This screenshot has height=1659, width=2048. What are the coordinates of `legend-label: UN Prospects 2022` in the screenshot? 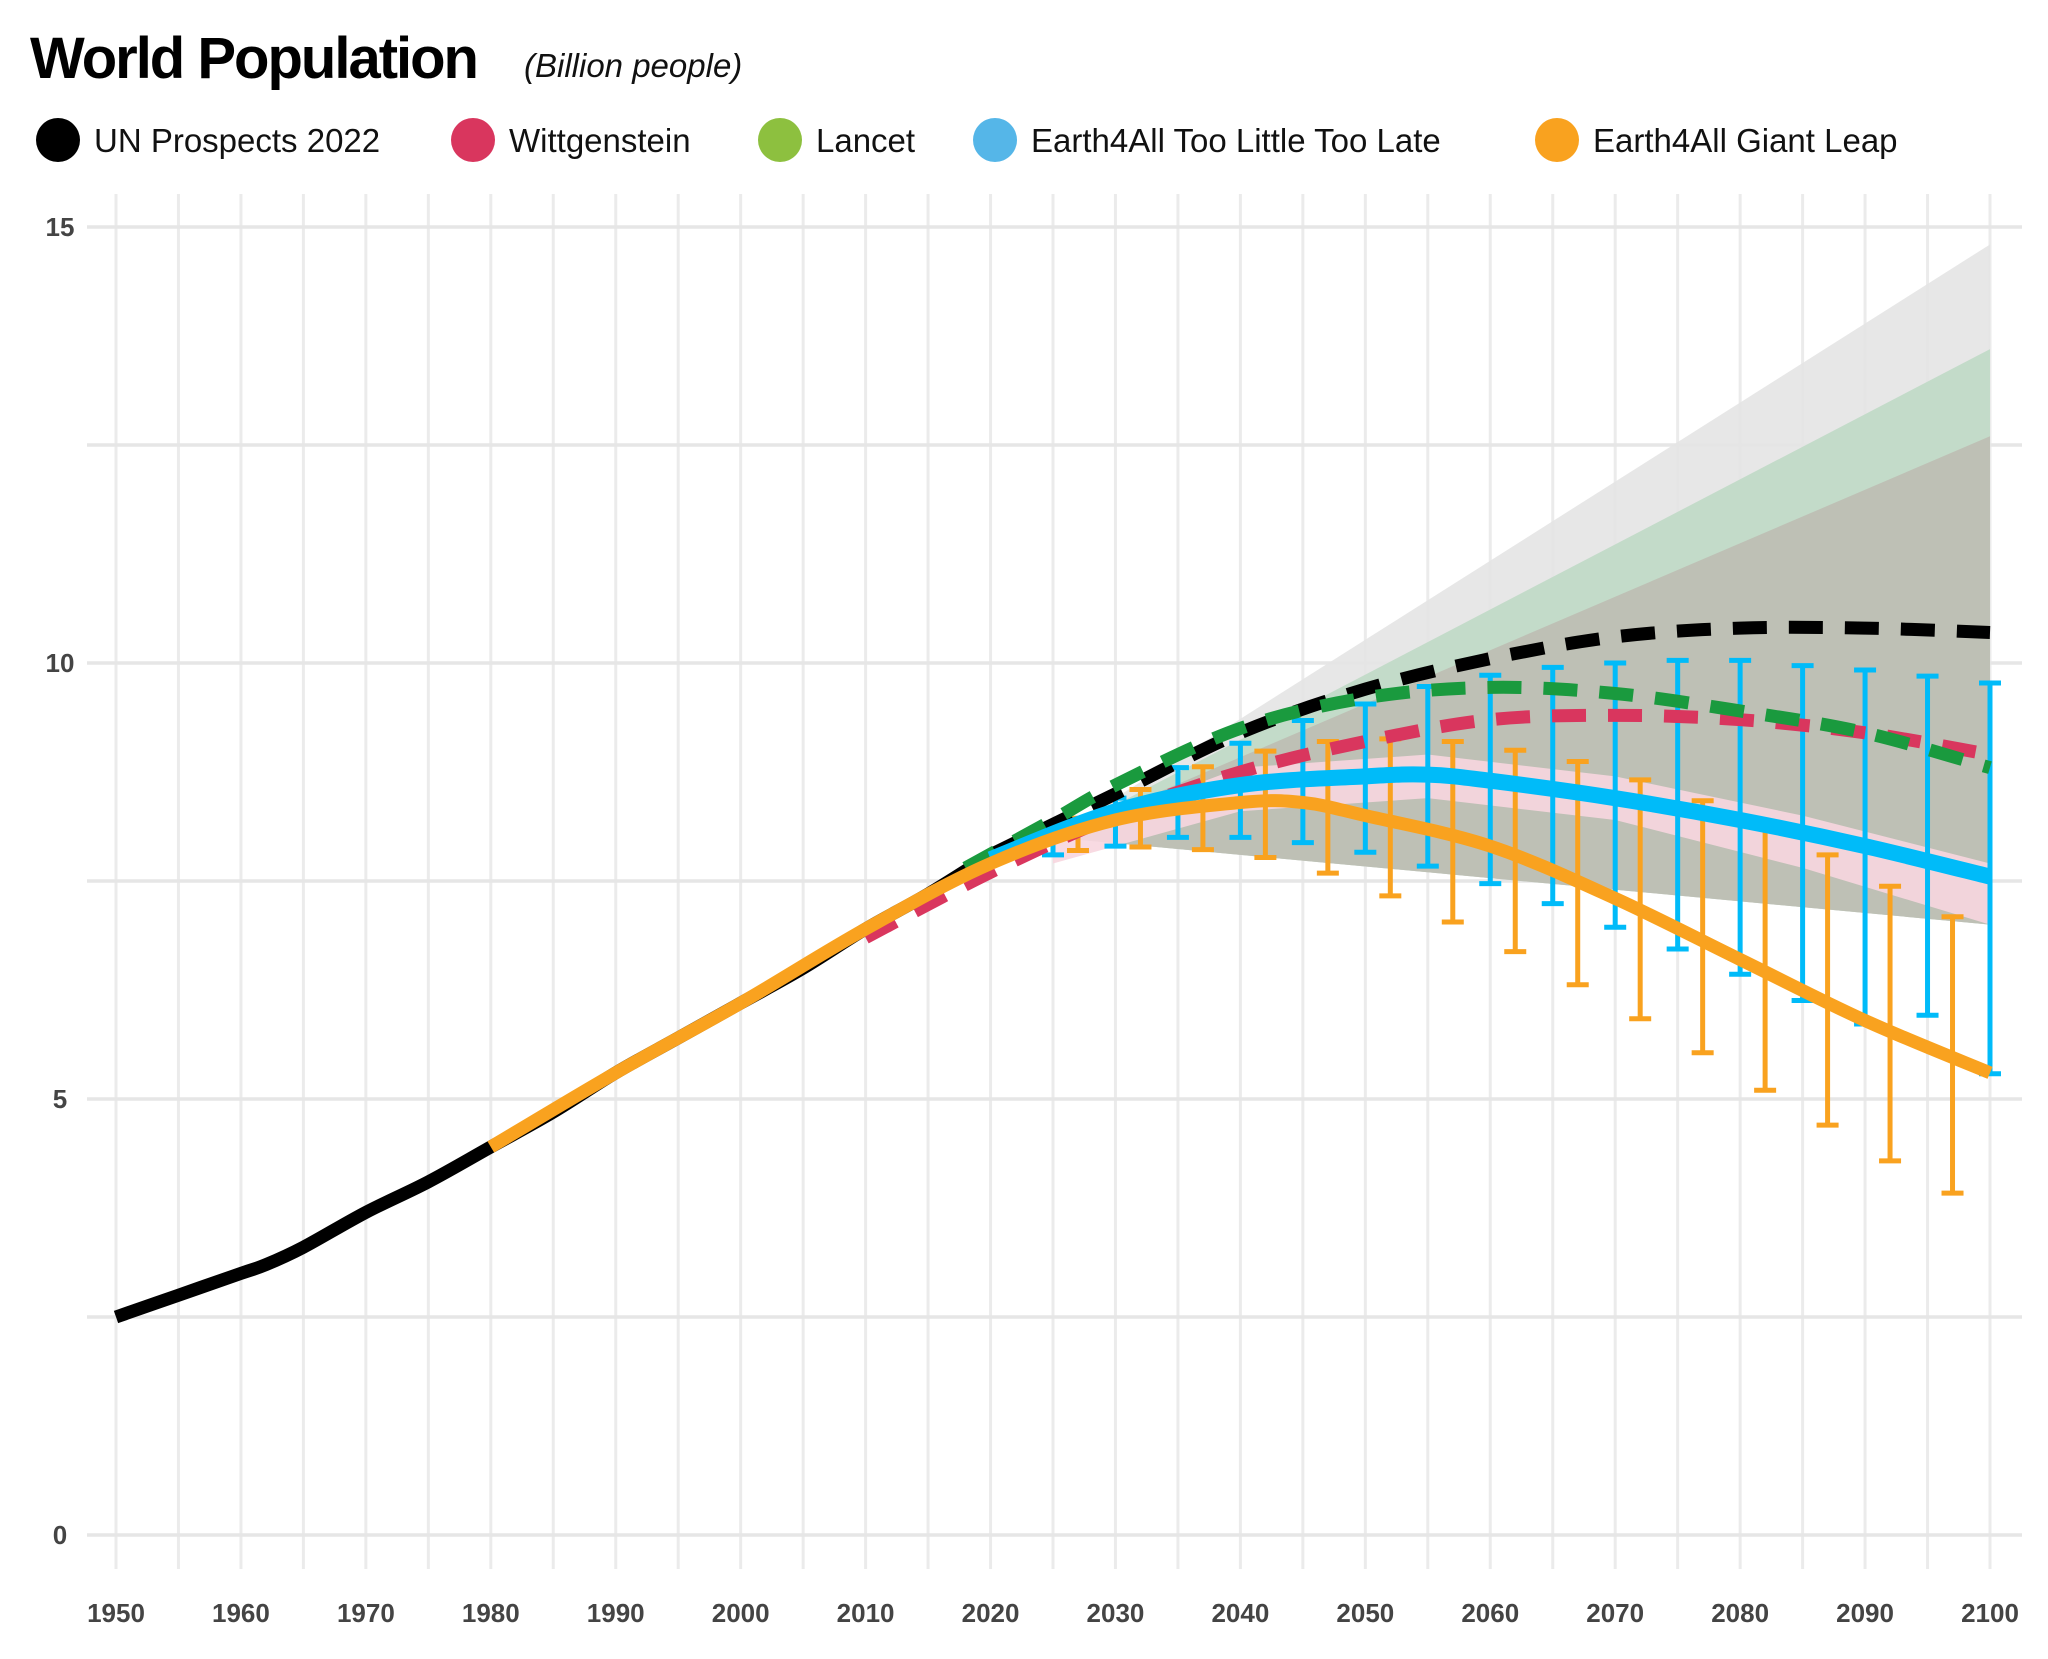 It's located at (237, 140).